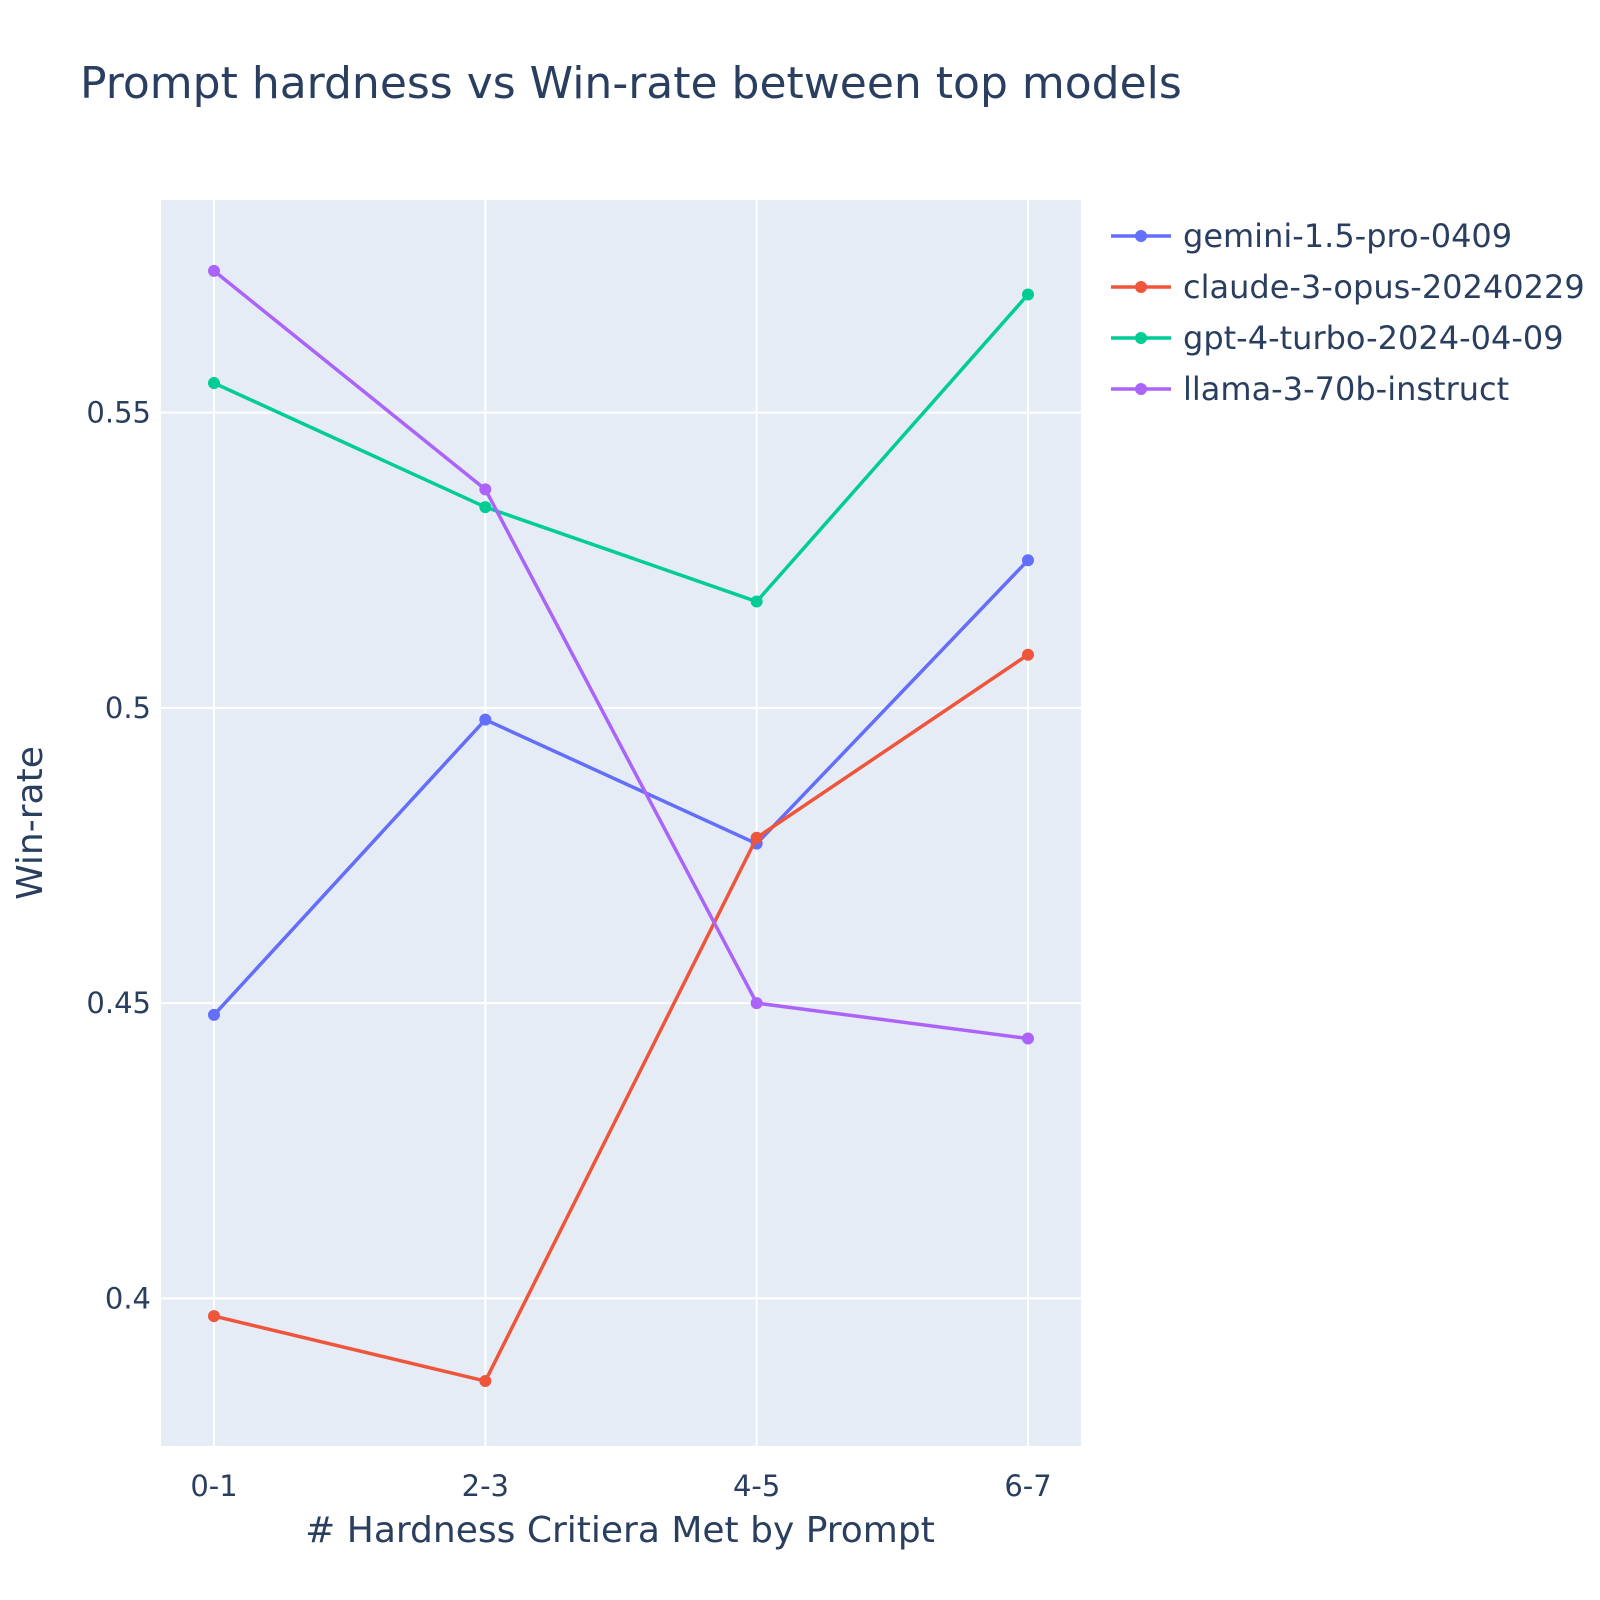 The height and width of the screenshot is (1600, 1600). I want to click on legend-label: gemini-1.5-pro-0409, so click(1347, 236).